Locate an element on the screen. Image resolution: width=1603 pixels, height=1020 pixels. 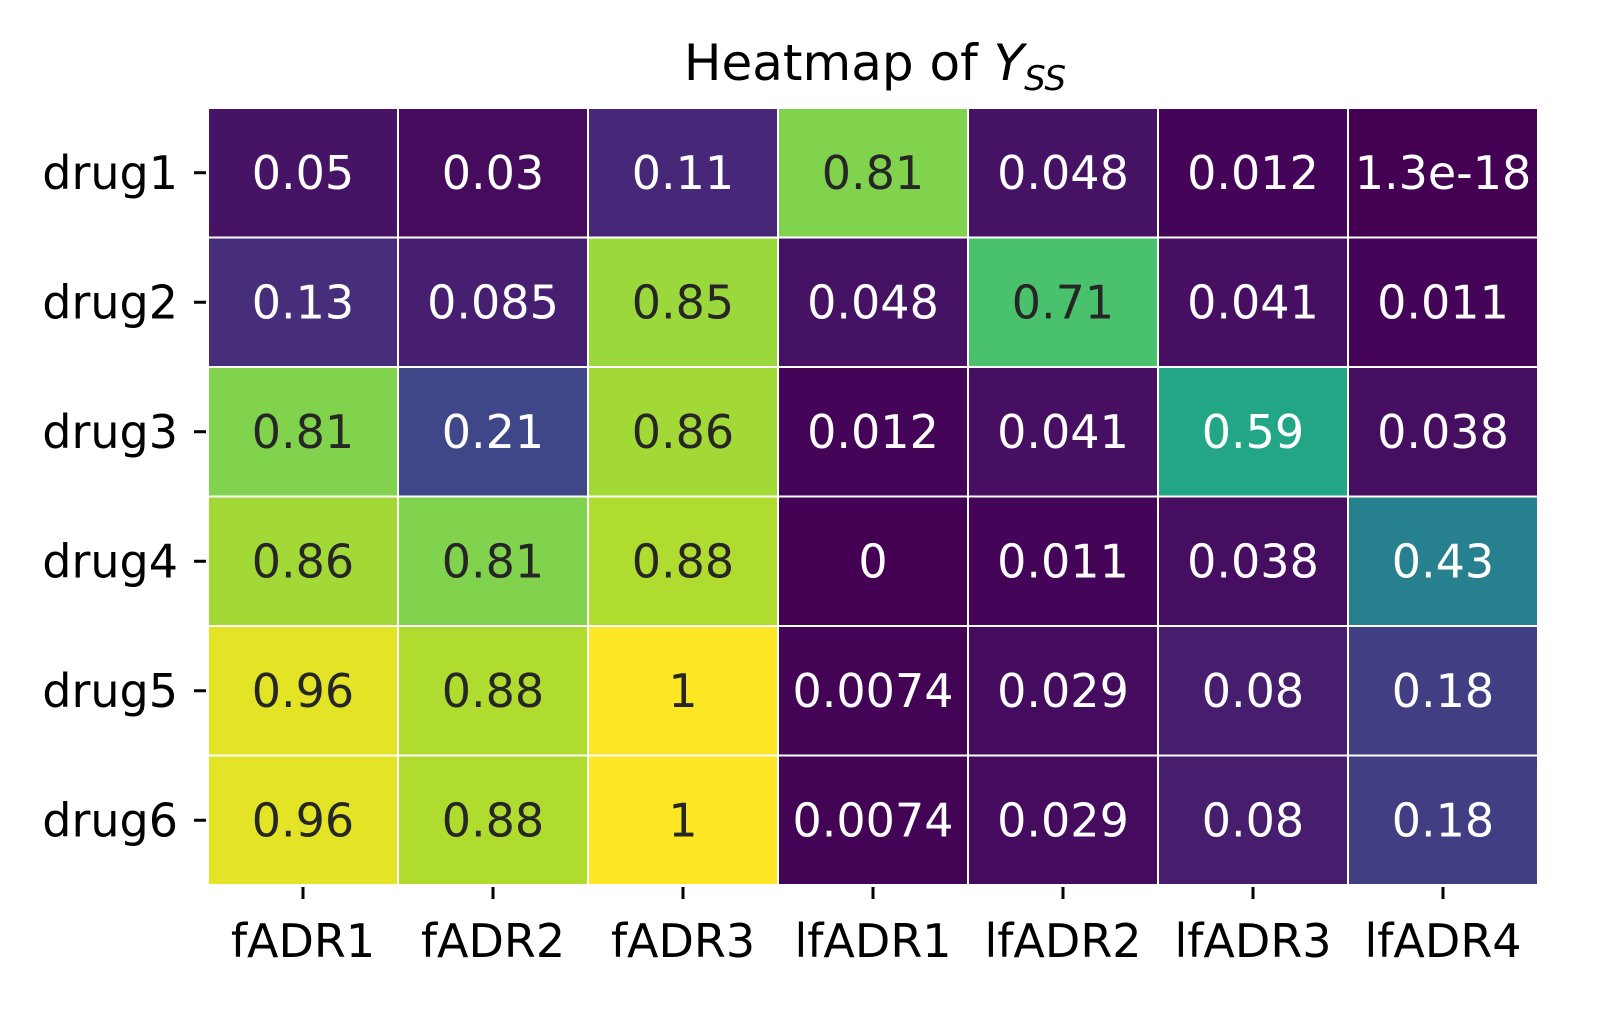
x-axis: fADR1 fADR2 fADR3 lfADR1 lfADR2 lfADR3 lfADR4 is located at coordinates (876, 927).